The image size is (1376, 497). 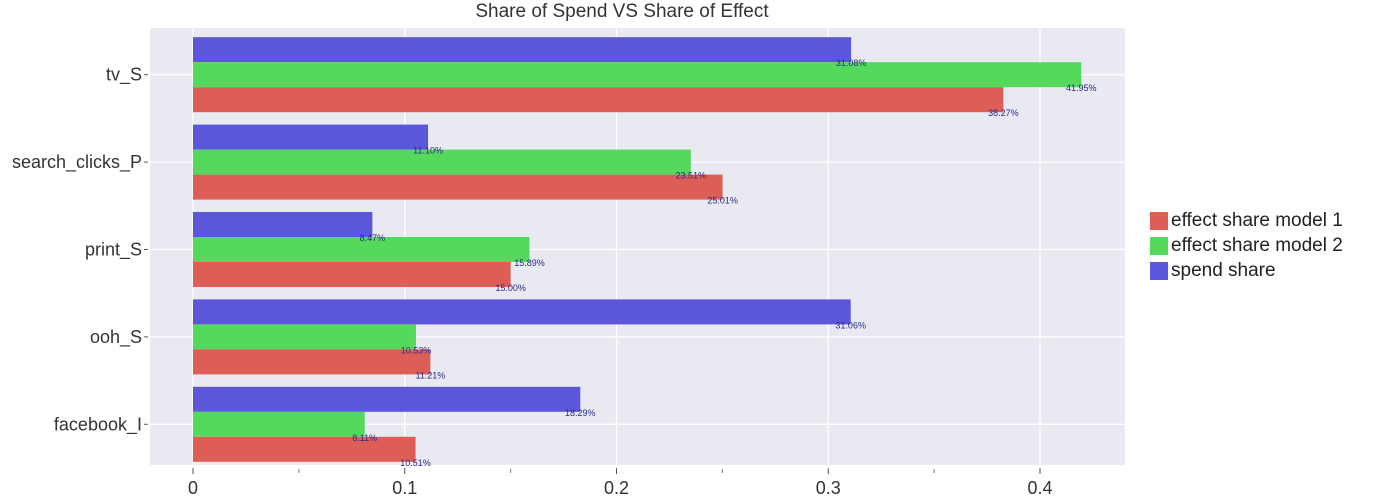 I want to click on x-tick-label: 0.2, so click(x=616, y=487).